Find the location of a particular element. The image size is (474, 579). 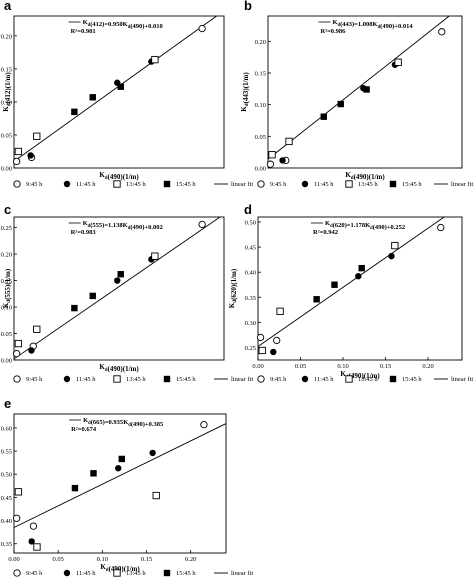

panel-letter: d is located at coordinates (248, 209).